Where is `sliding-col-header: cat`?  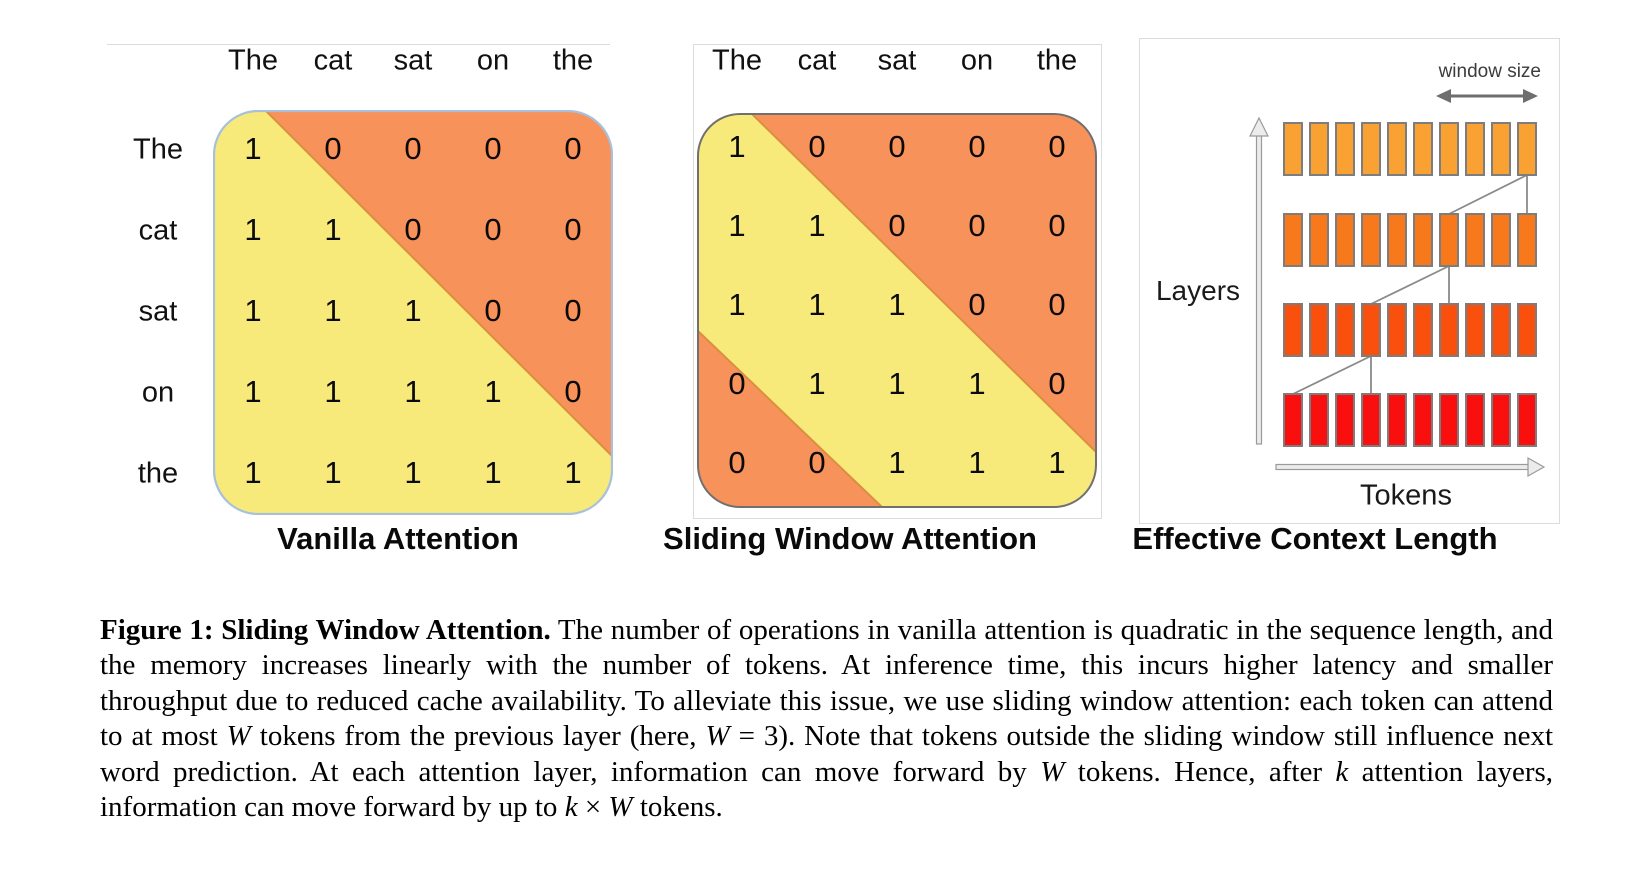 sliding-col-header: cat is located at coordinates (817, 60).